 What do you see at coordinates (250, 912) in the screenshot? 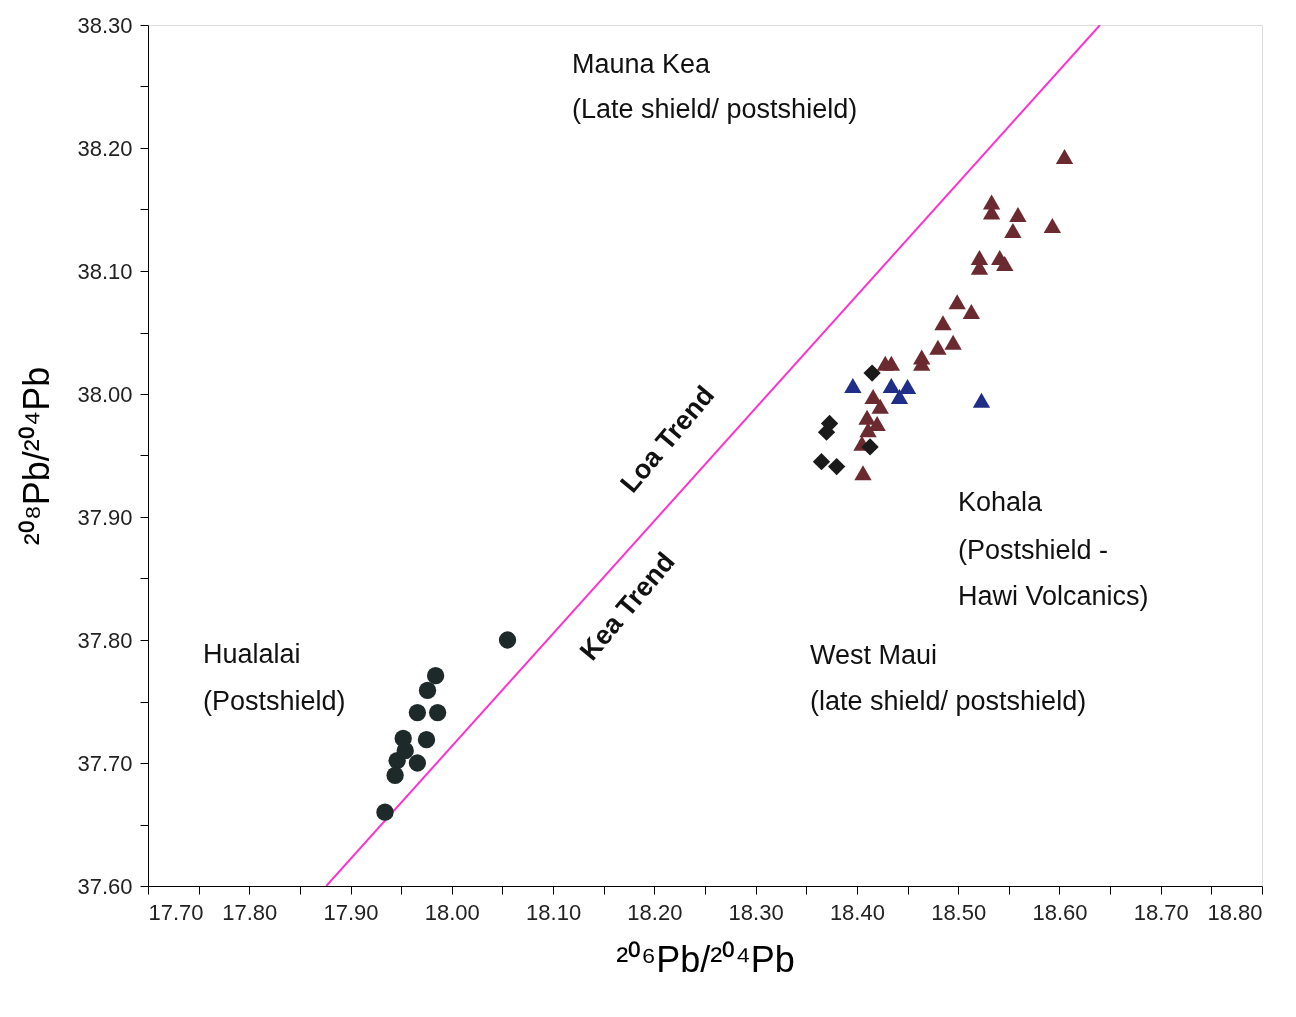
I see `x-tick-label: 17.80` at bounding box center [250, 912].